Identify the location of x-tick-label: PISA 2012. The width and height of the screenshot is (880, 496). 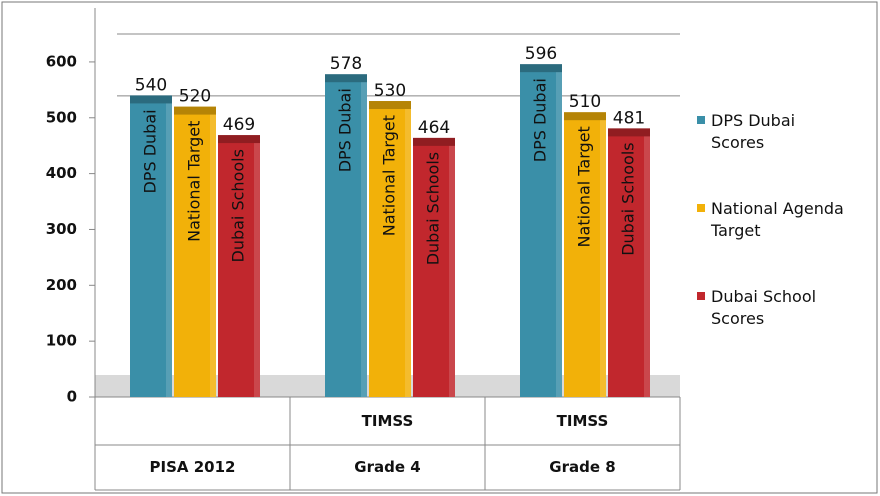
(192, 467).